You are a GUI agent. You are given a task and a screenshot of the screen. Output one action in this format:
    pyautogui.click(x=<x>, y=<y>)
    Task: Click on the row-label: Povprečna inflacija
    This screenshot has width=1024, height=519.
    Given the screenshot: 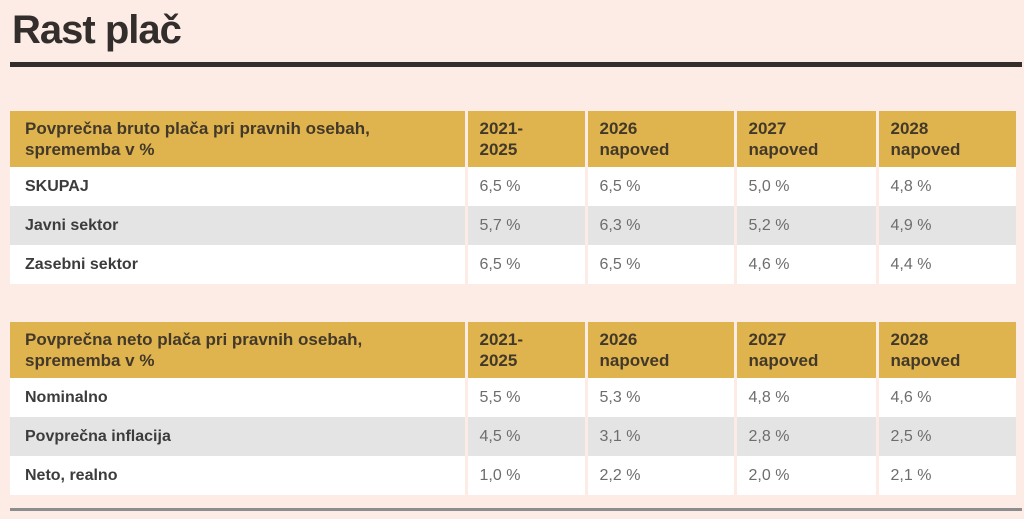 What is the action you would take?
    pyautogui.click(x=238, y=436)
    